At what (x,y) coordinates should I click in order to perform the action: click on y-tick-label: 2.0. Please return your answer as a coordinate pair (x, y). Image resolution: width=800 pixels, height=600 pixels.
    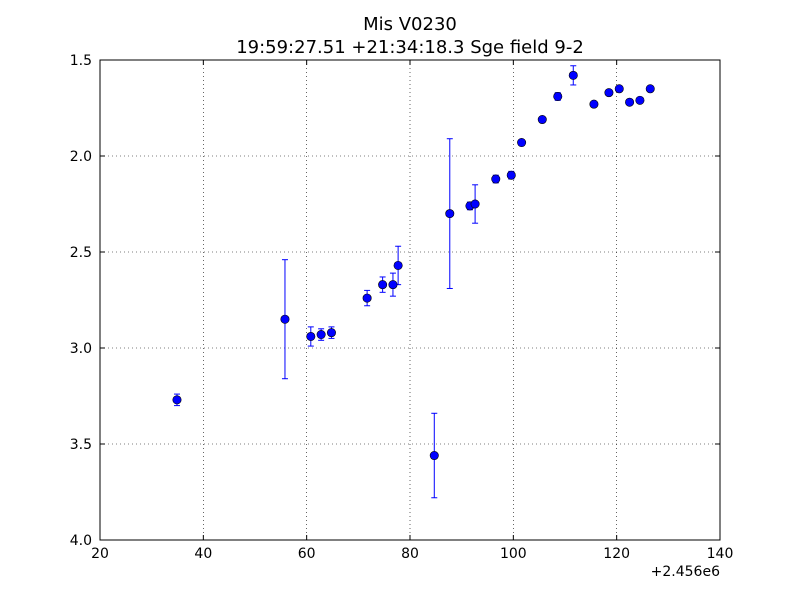
    Looking at the image, I should click on (81, 157).